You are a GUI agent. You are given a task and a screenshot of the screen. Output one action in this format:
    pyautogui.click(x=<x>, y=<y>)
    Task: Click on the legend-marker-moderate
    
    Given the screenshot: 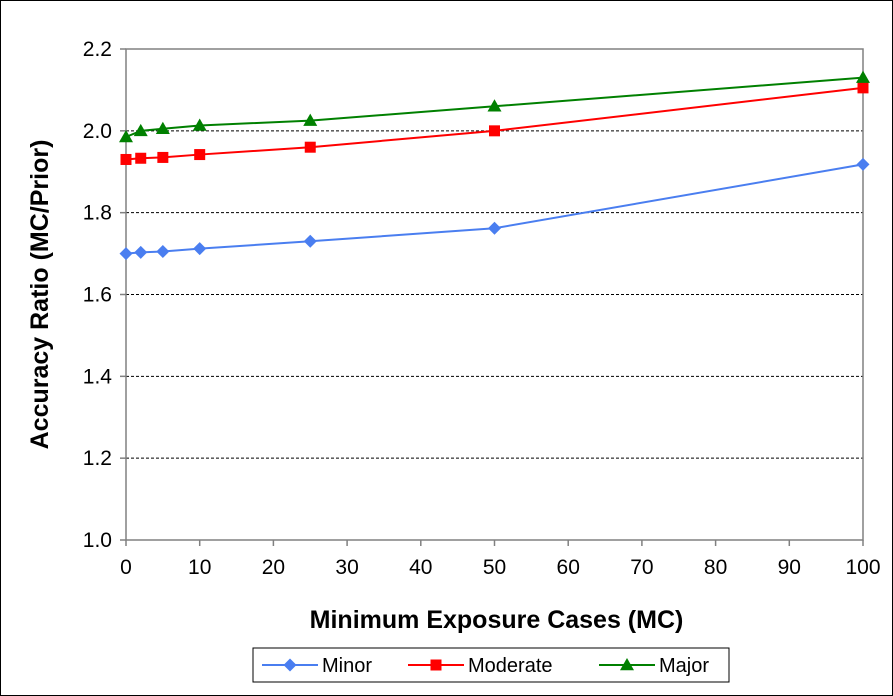 What is the action you would take?
    pyautogui.click(x=436, y=665)
    